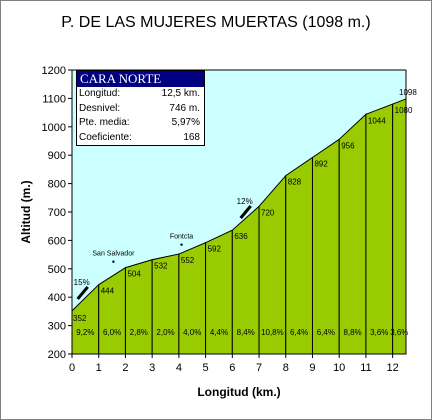 Image resolution: width=432 pixels, height=420 pixels. I want to click on x-tick-label: 5, so click(206, 368).